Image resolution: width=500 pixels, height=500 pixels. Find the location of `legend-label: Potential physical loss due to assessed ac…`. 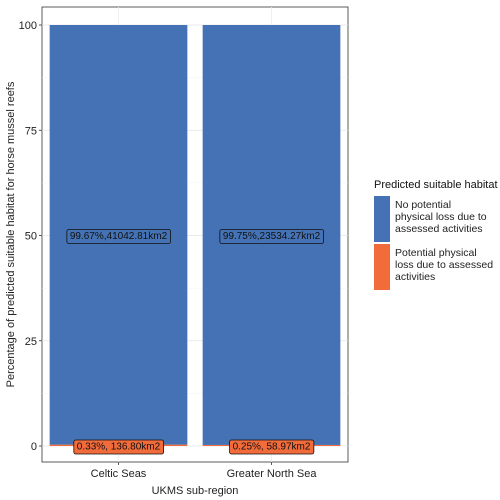

legend-label: Potential physical loss due to assessed ac… is located at coordinates (444, 265).